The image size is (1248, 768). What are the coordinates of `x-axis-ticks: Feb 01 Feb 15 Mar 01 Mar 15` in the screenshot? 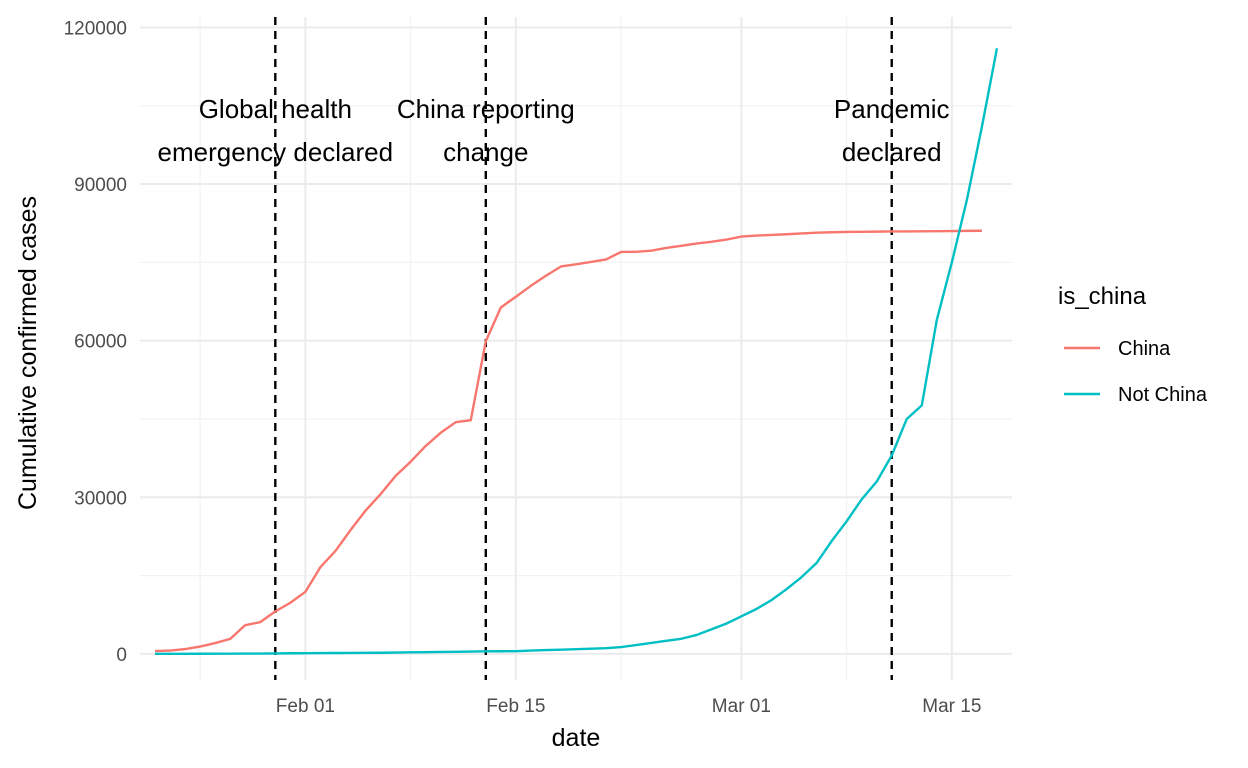 It's located at (629, 706).